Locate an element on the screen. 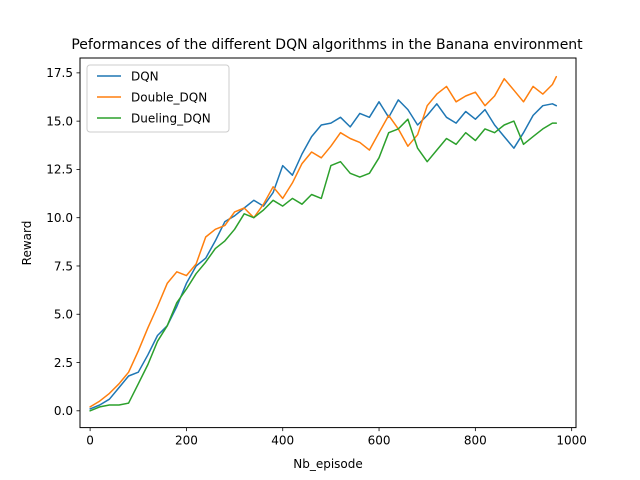 The width and height of the screenshot is (640, 480). y-tick-label: 0.0 is located at coordinates (63, 411).